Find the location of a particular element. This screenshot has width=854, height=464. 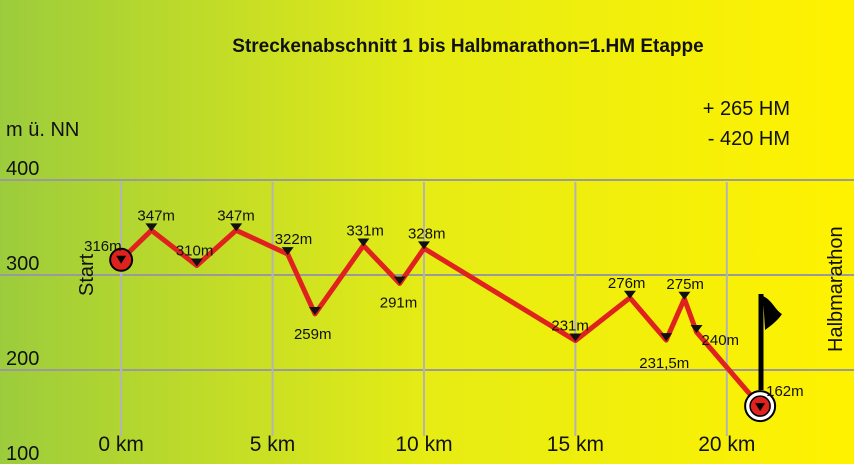

data-label: 162m is located at coordinates (785, 391).